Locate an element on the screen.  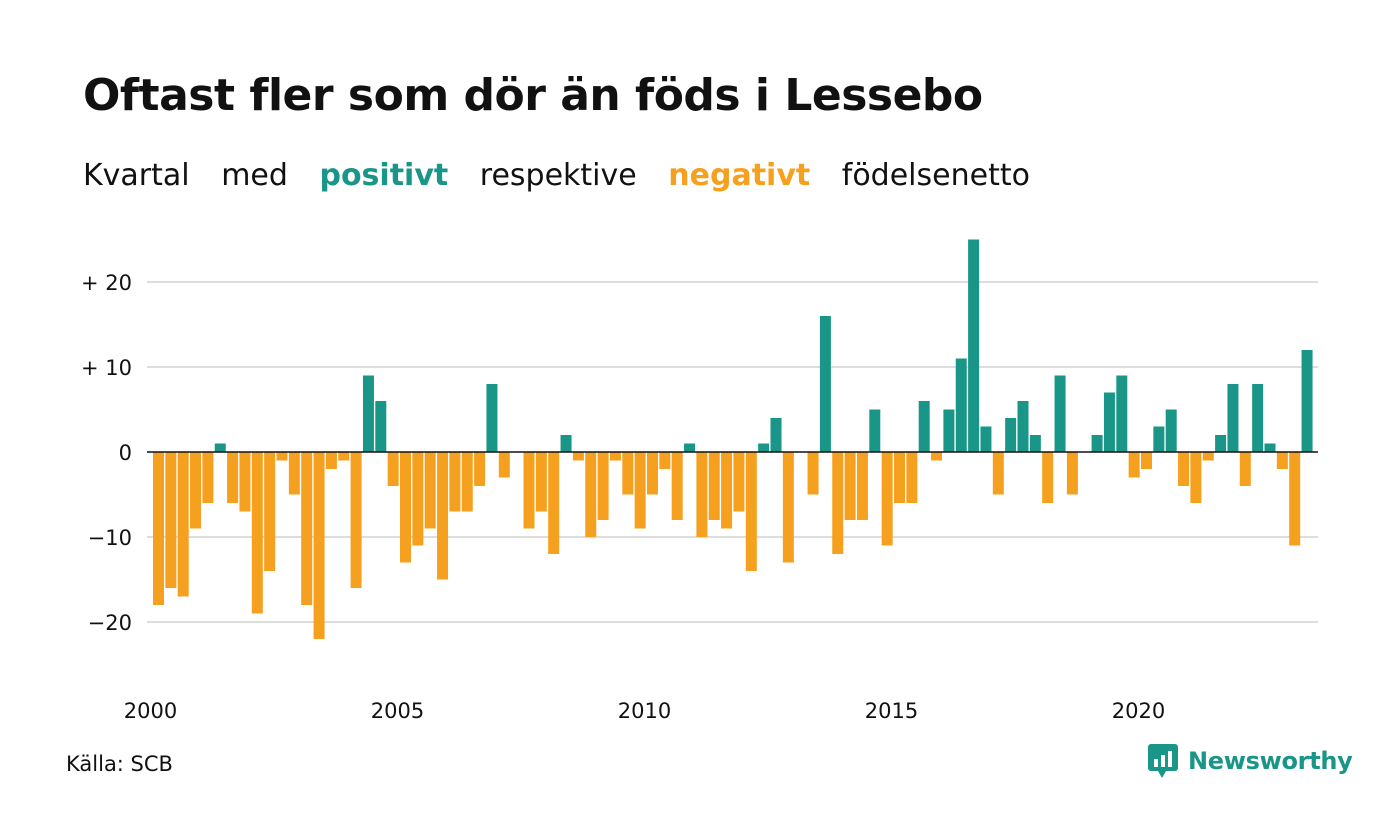
x-tick-label: 2010 is located at coordinates (644, 711).